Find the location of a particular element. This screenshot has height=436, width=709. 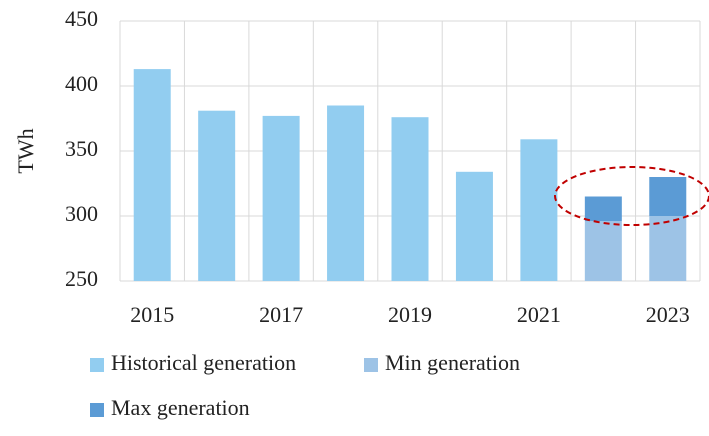

x-tick-label: 2019 is located at coordinates (410, 314).